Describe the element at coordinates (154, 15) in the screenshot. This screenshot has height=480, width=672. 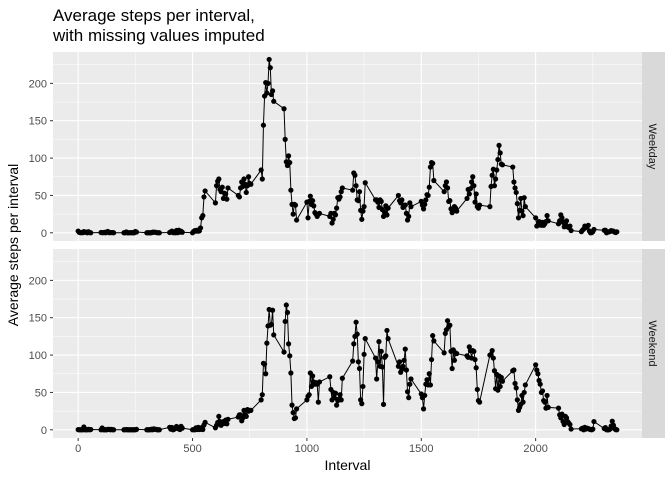
I see `chart-title-line-1: Average steps per interval,` at that location.